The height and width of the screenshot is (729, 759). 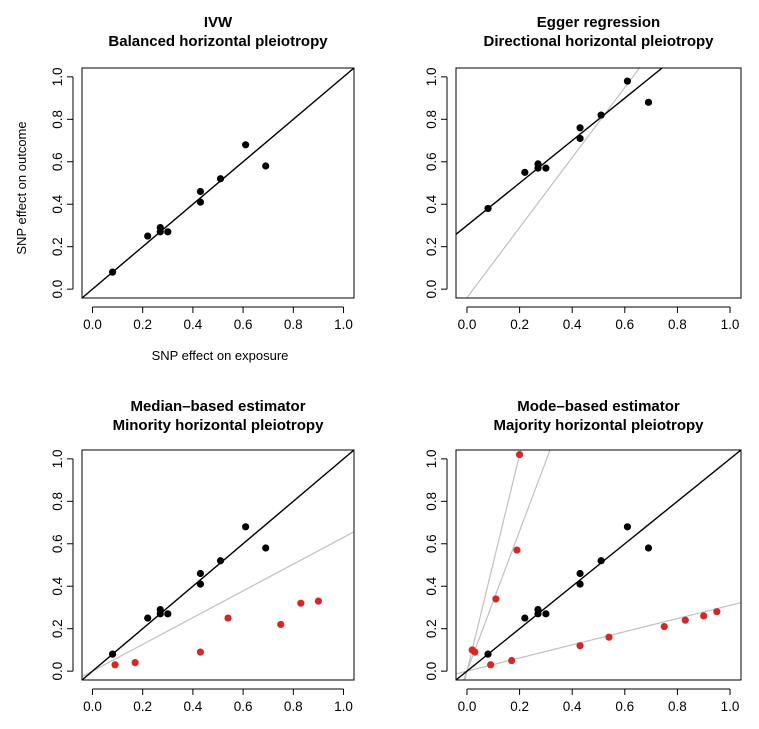 I want to click on panel-3-title-line-1: Median–based estimator, so click(x=217, y=406).